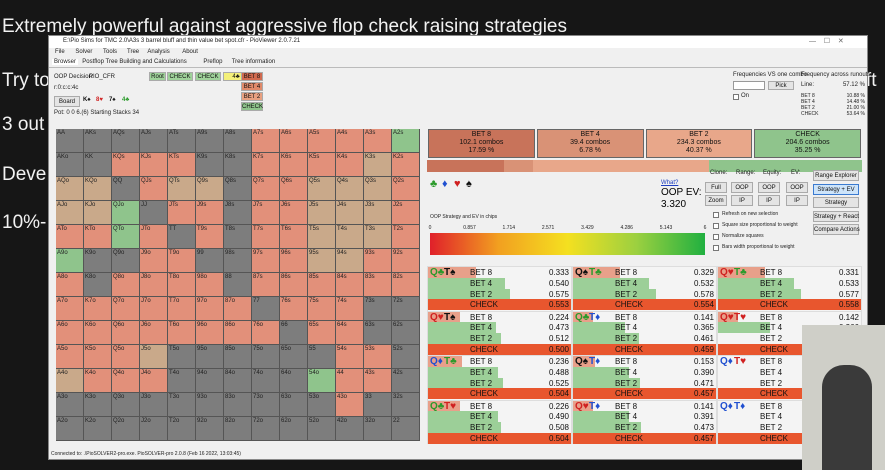  Describe the element at coordinates (237, 404) in the screenshot. I see `hand-cell: 83o` at that location.